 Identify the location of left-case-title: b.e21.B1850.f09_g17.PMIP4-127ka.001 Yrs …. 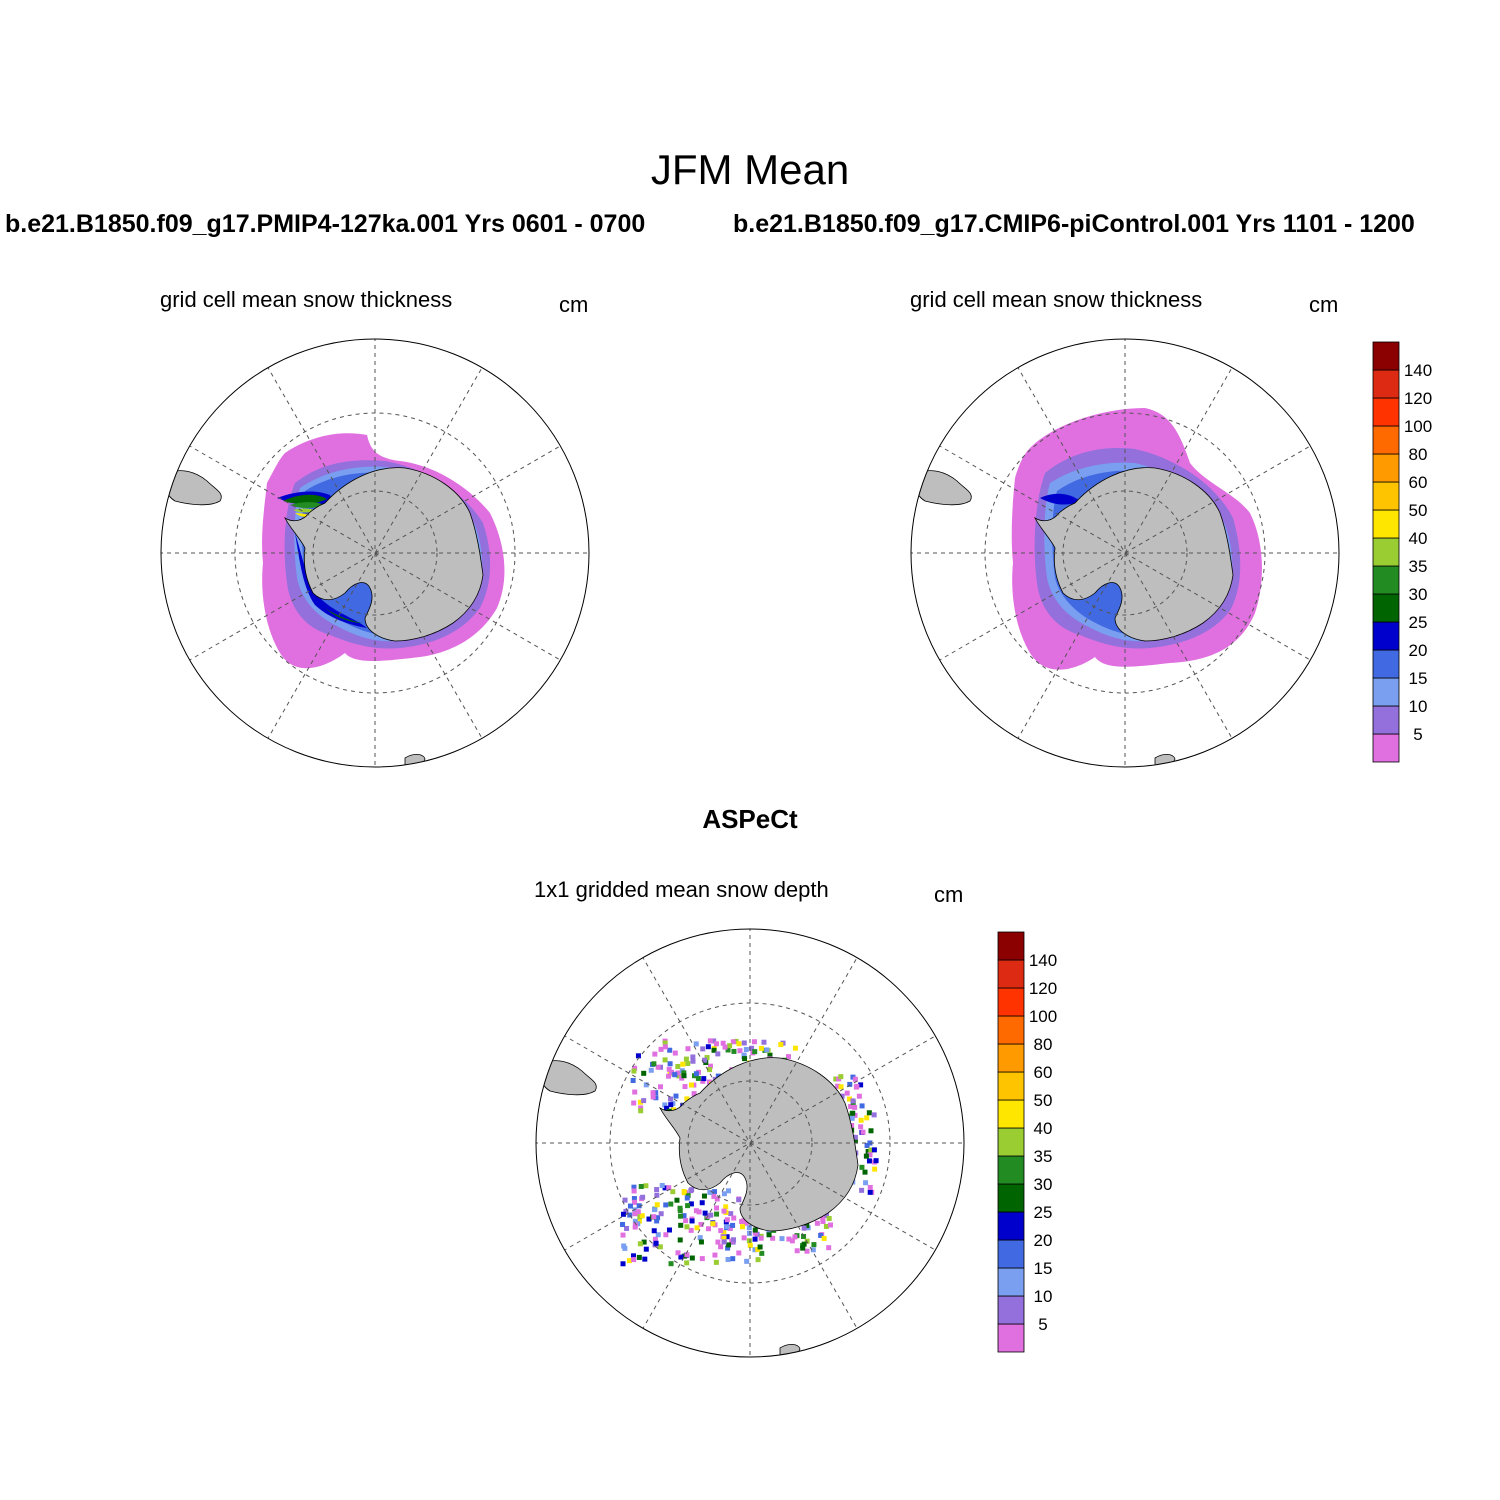
(325, 224).